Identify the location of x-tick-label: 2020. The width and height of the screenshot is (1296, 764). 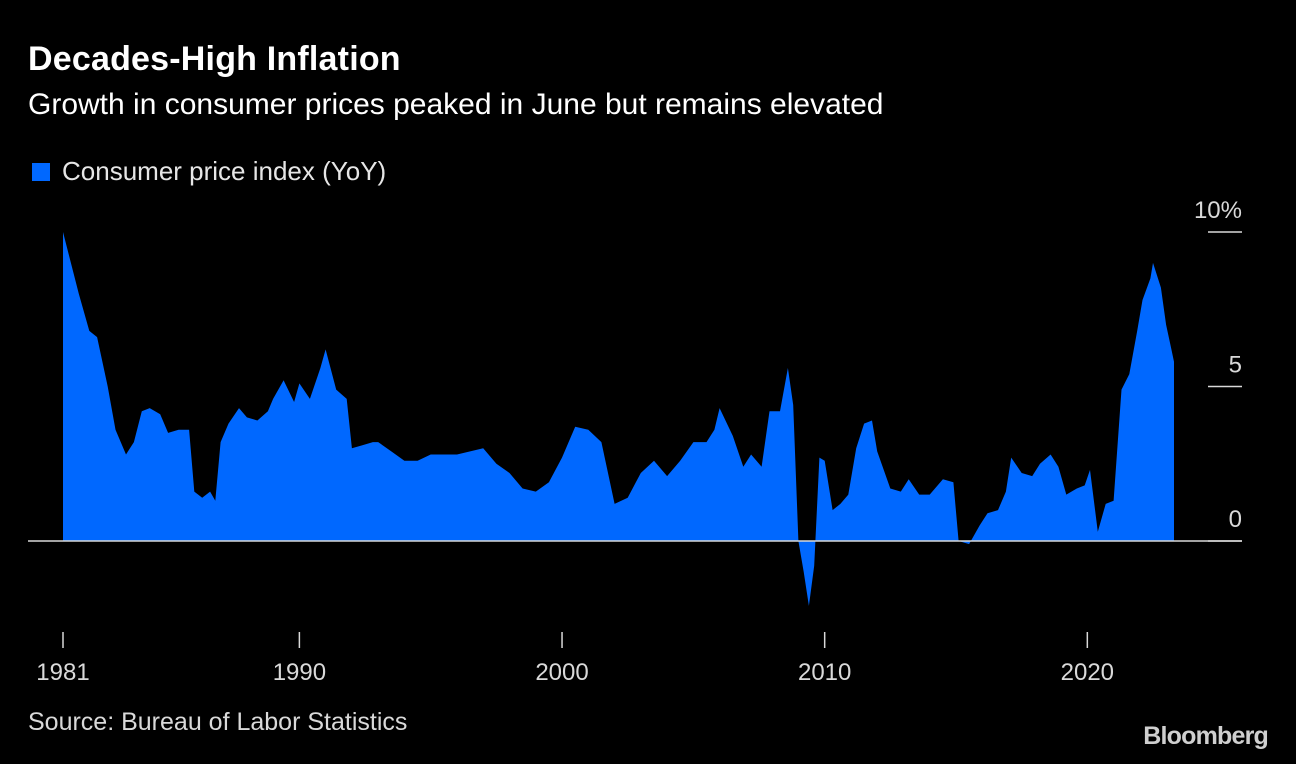
(1087, 672).